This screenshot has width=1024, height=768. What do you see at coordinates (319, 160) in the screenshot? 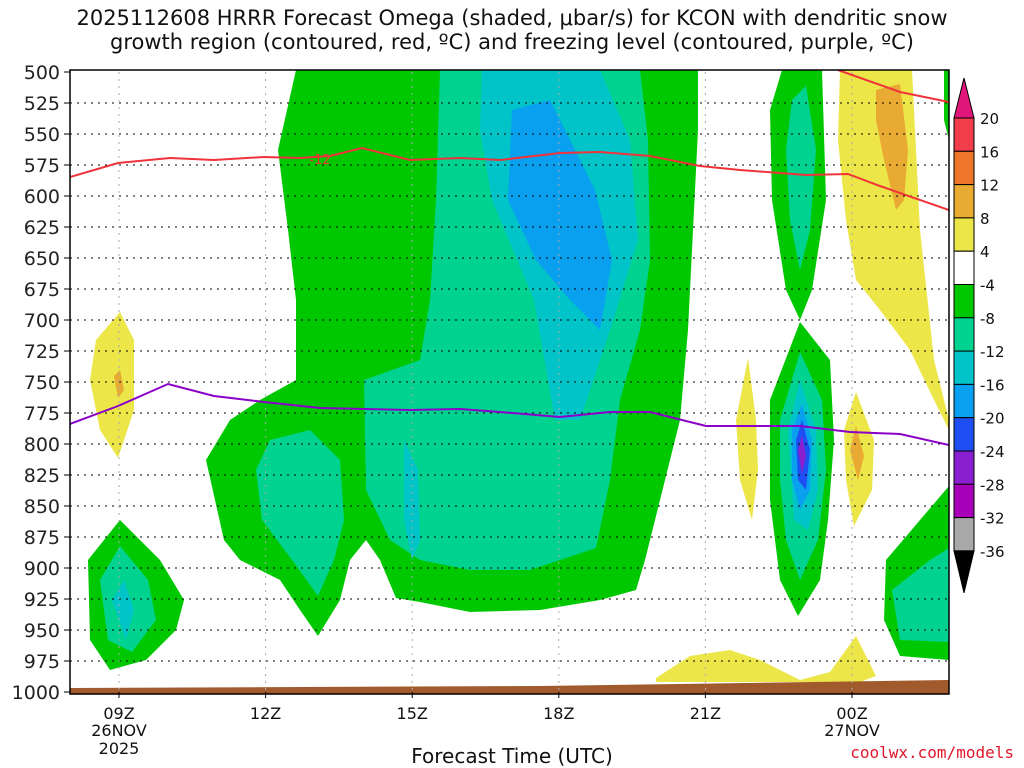
I see `dgz-contour-label: -12` at bounding box center [319, 160].